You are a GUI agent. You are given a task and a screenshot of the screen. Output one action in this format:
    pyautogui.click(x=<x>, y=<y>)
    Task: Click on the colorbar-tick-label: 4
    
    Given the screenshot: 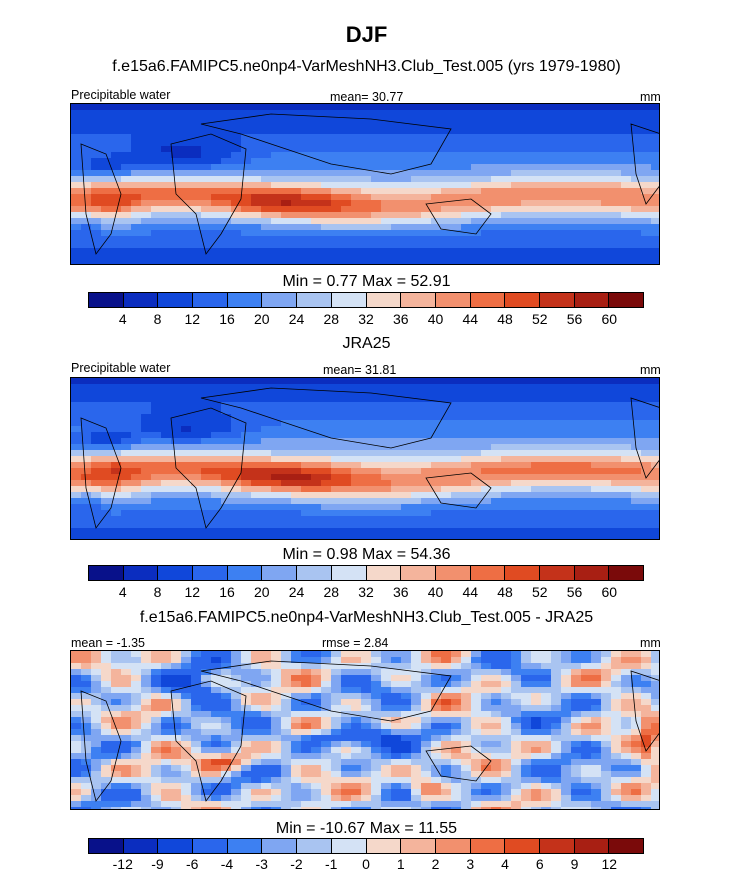 What is the action you would take?
    pyautogui.click(x=122, y=592)
    